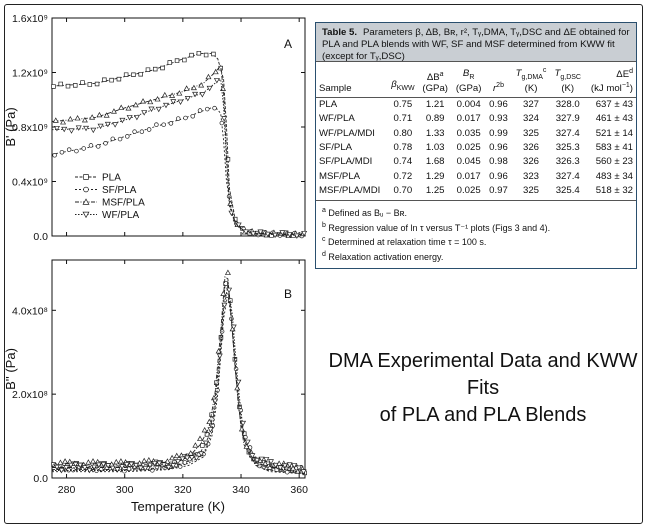  What do you see at coordinates (403, 176) in the screenshot?
I see `table-cell: 0.72` at bounding box center [403, 176].